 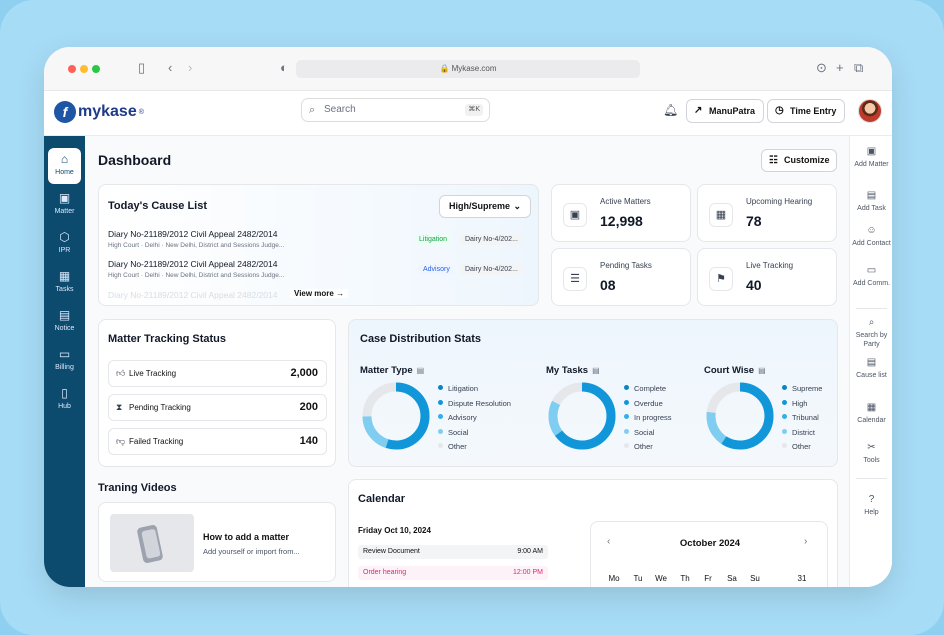 What do you see at coordinates (871, 375) in the screenshot?
I see `quick-action-label: Cause list` at bounding box center [871, 375].